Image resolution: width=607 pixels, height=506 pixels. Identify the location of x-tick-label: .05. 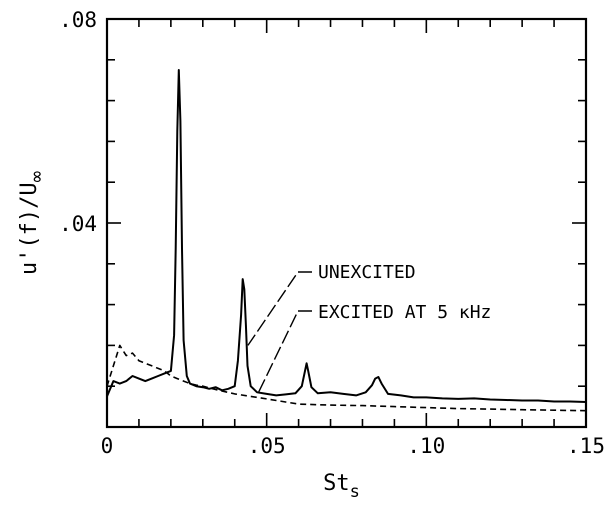
(267, 446).